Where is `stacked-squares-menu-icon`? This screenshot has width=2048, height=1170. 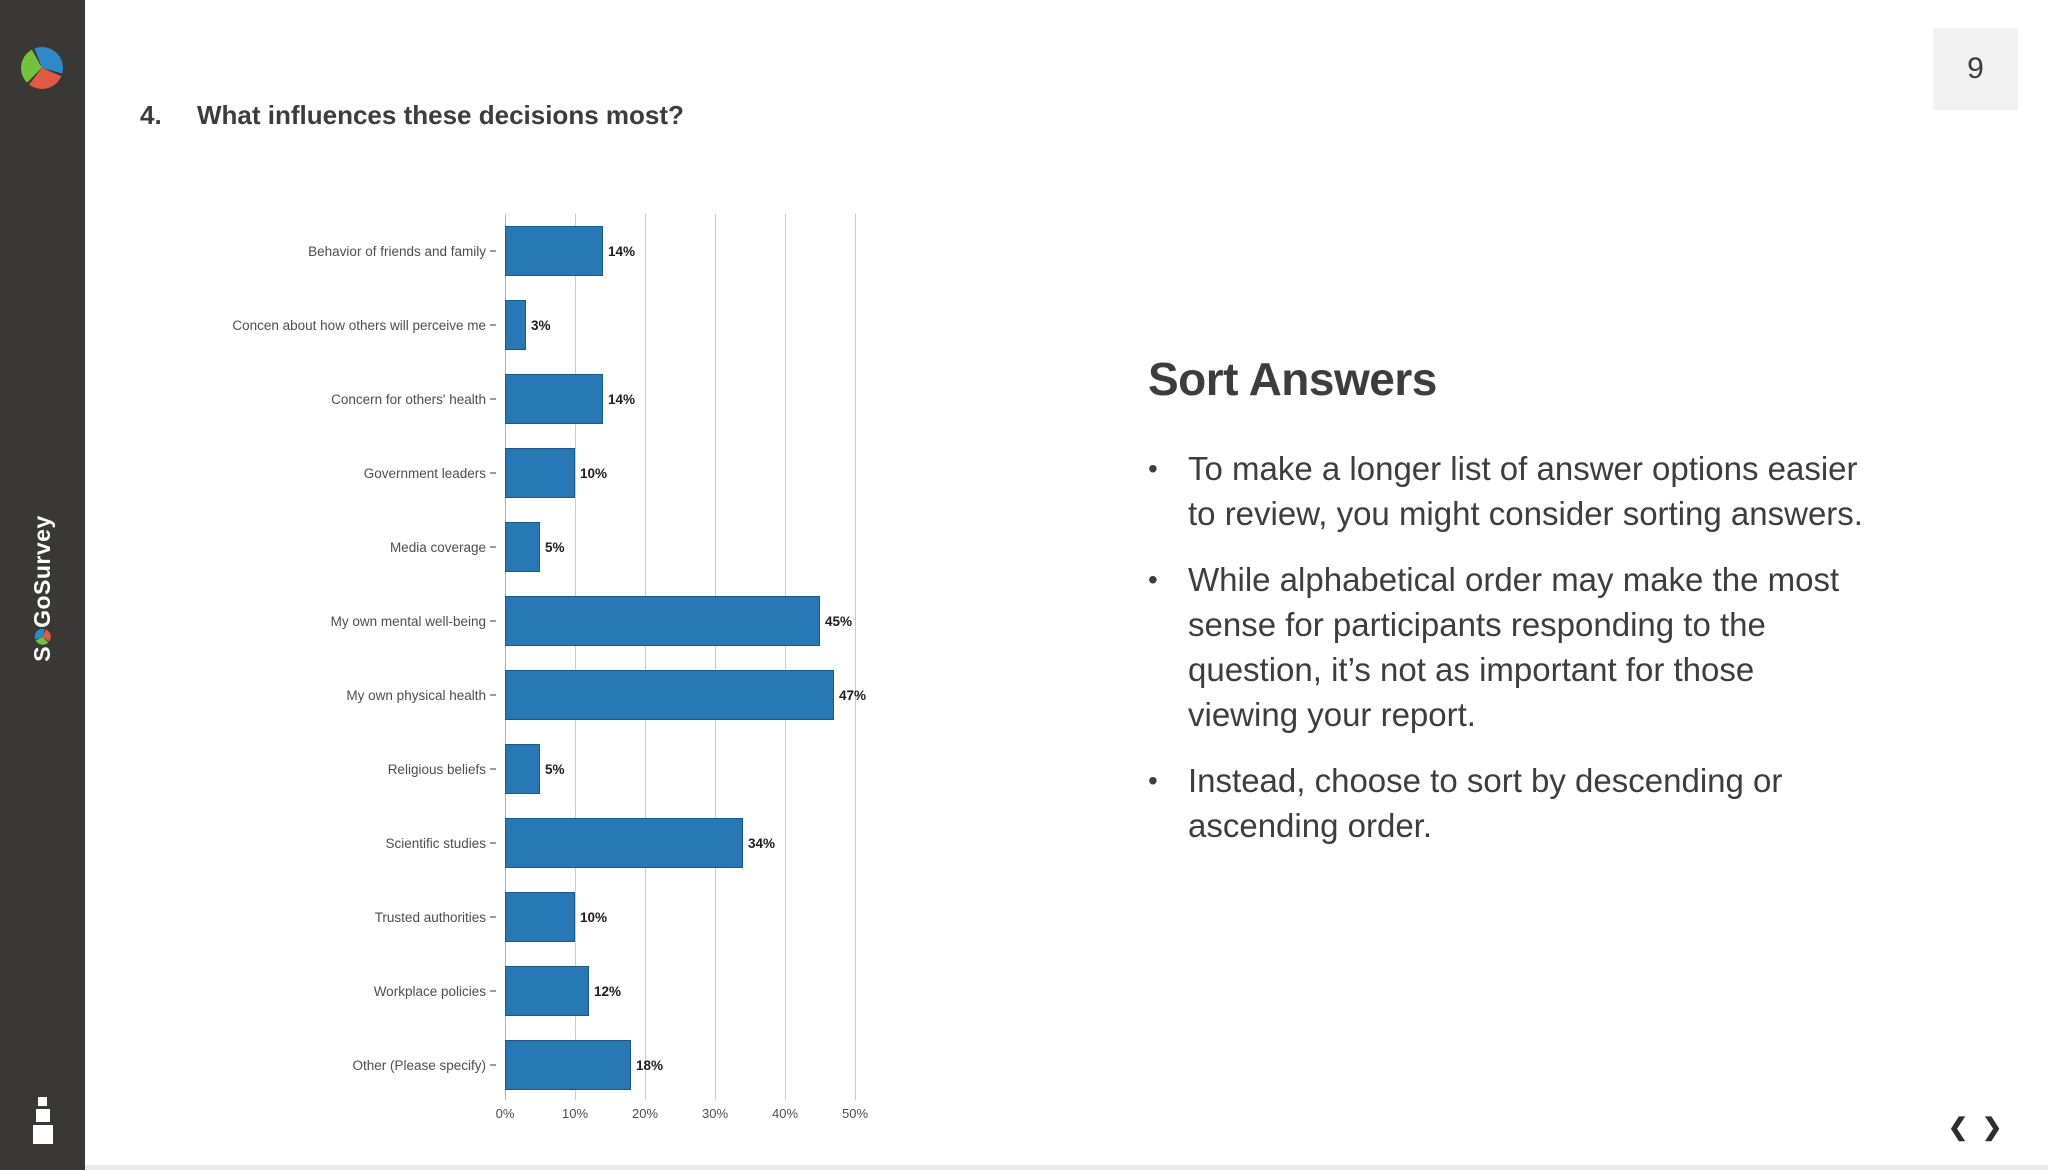 stacked-squares-menu-icon is located at coordinates (42, 1119).